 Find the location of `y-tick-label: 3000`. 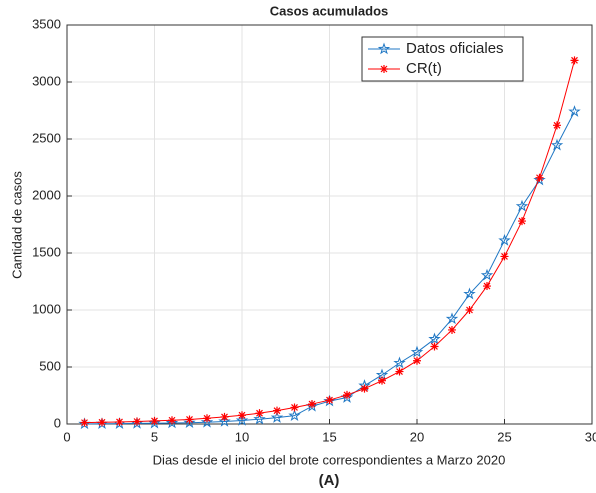

y-tick-label: 3000 is located at coordinates (46, 80).